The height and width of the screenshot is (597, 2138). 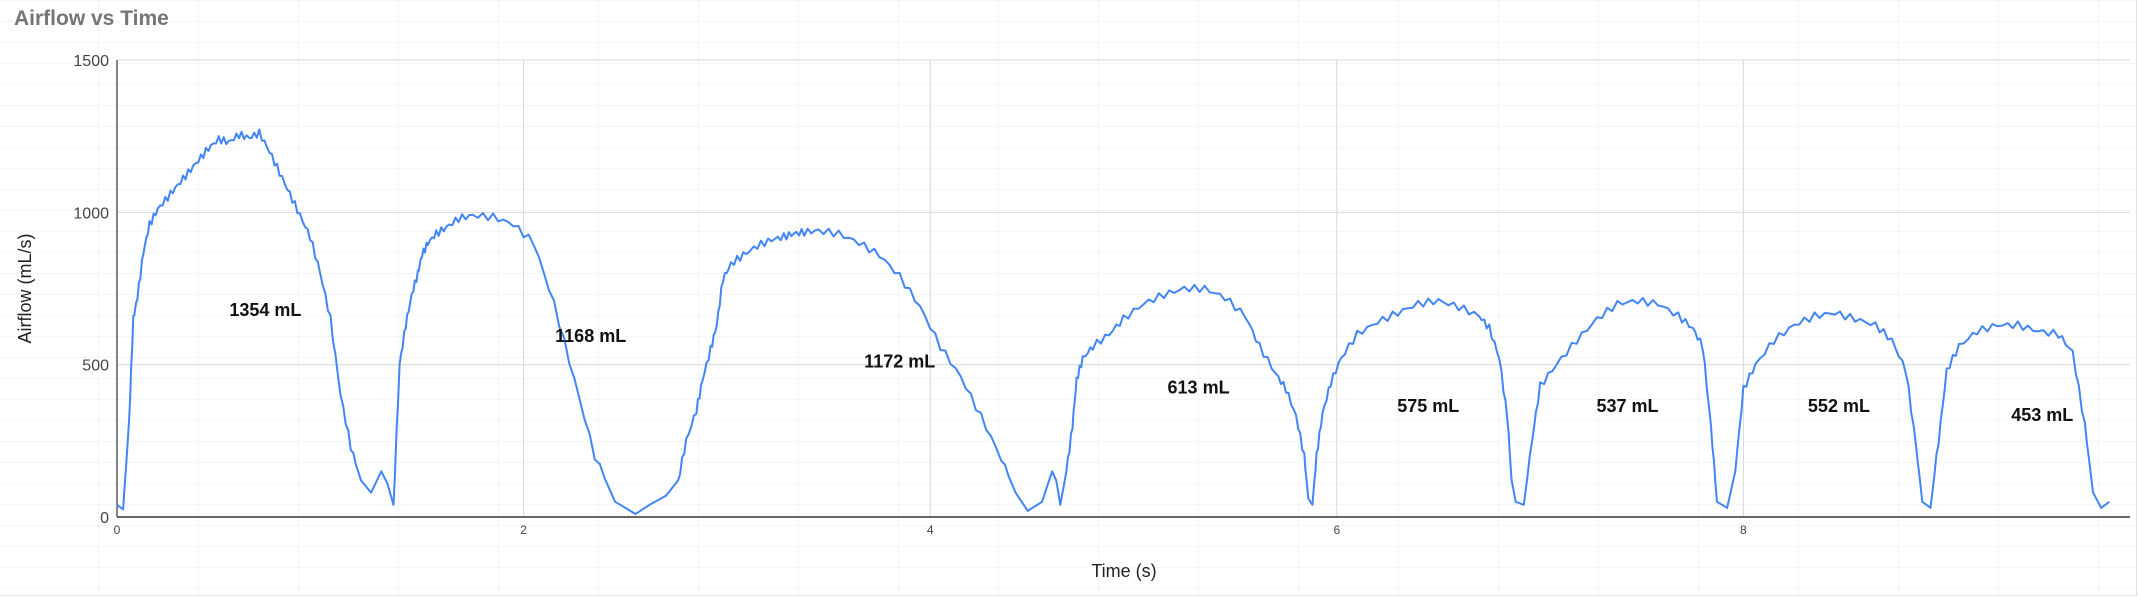 What do you see at coordinates (91, 61) in the screenshot?
I see `y-tick-label: 1500` at bounding box center [91, 61].